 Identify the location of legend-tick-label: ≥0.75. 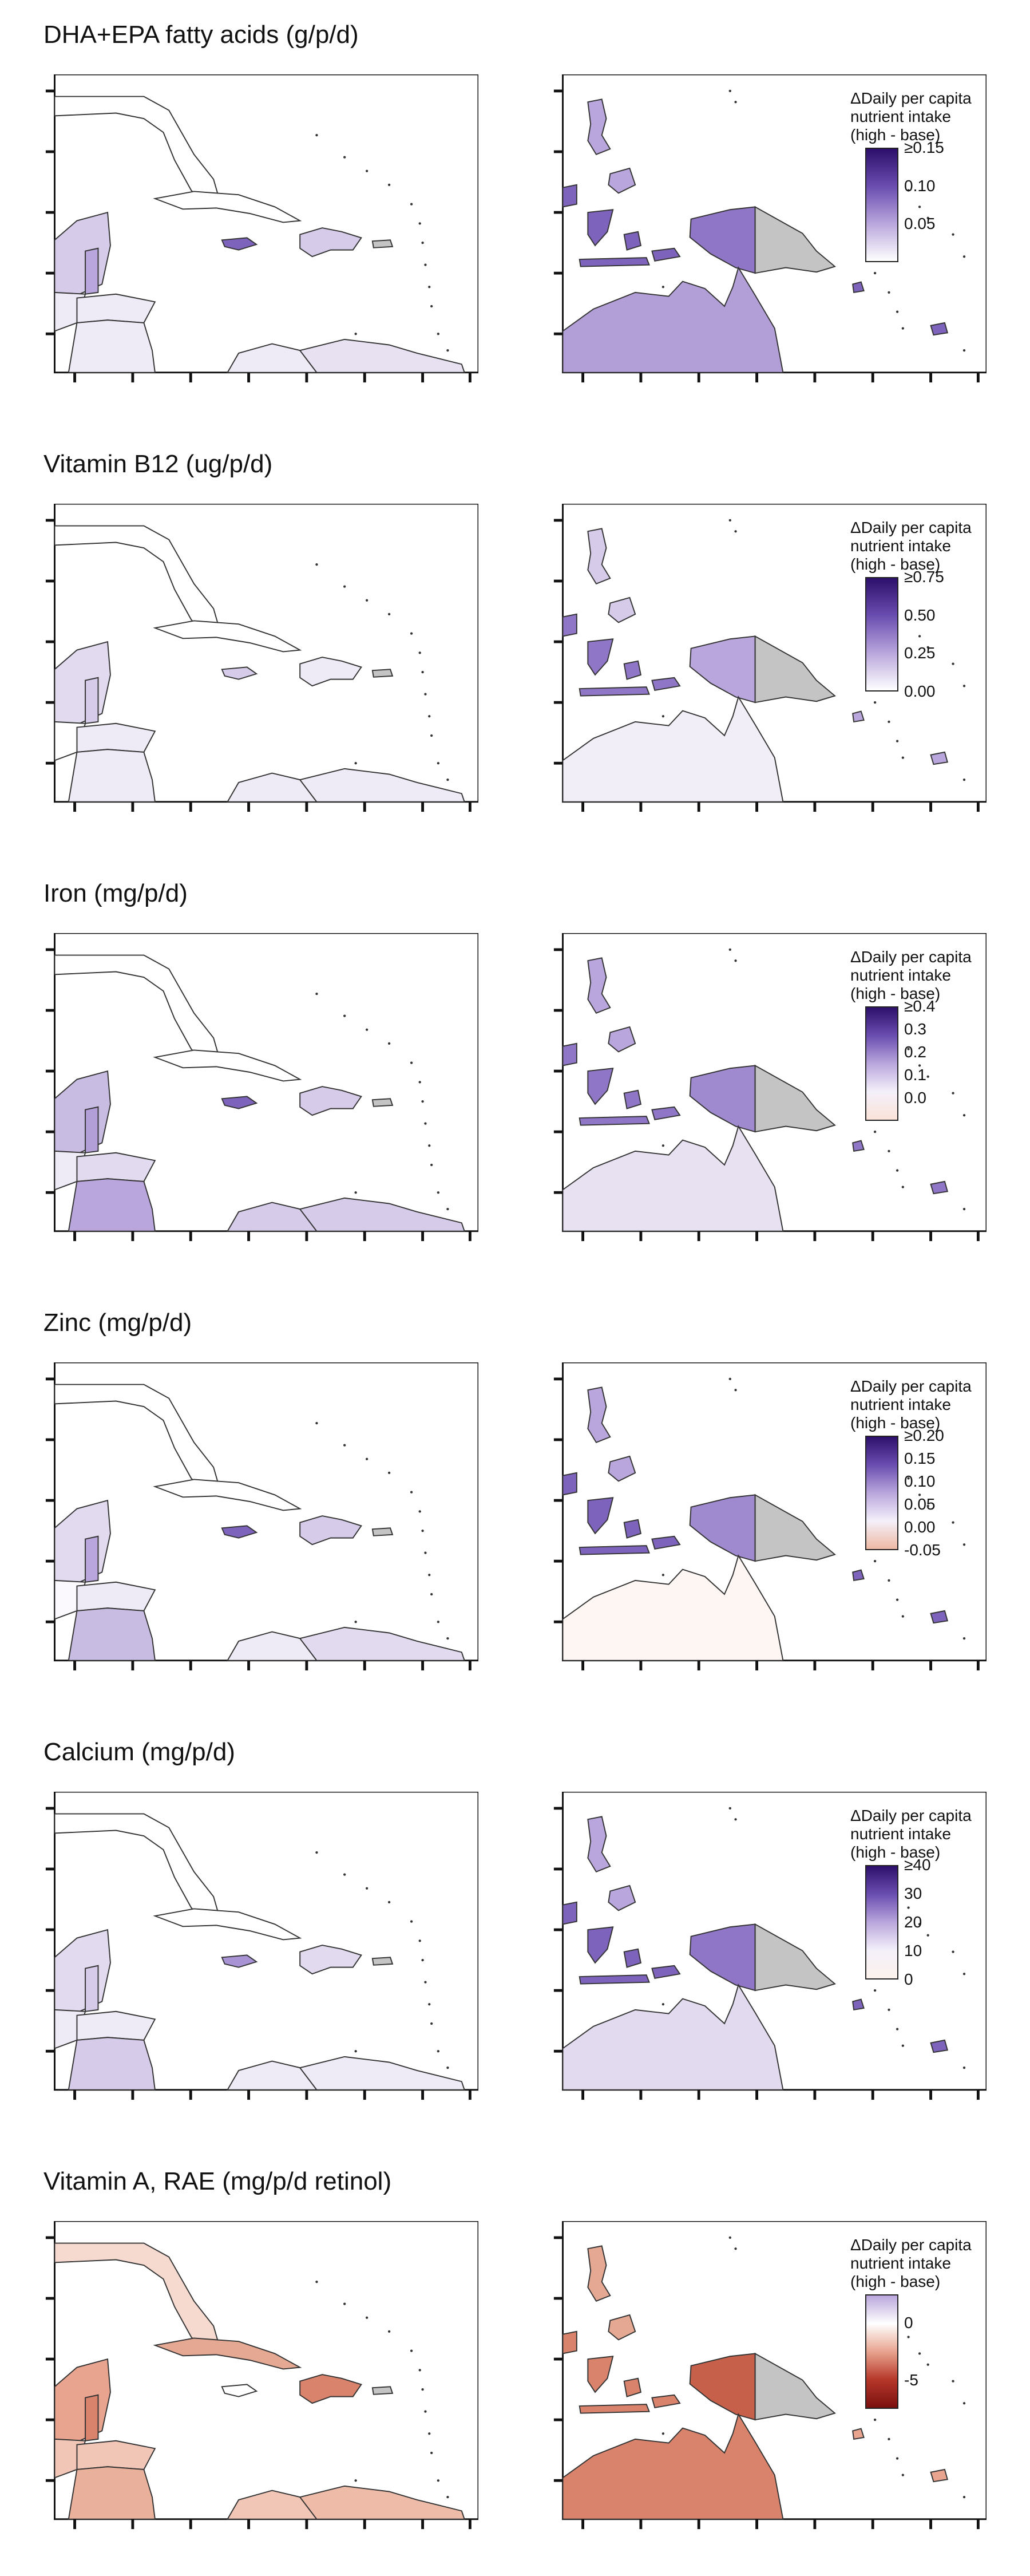
(924, 577).